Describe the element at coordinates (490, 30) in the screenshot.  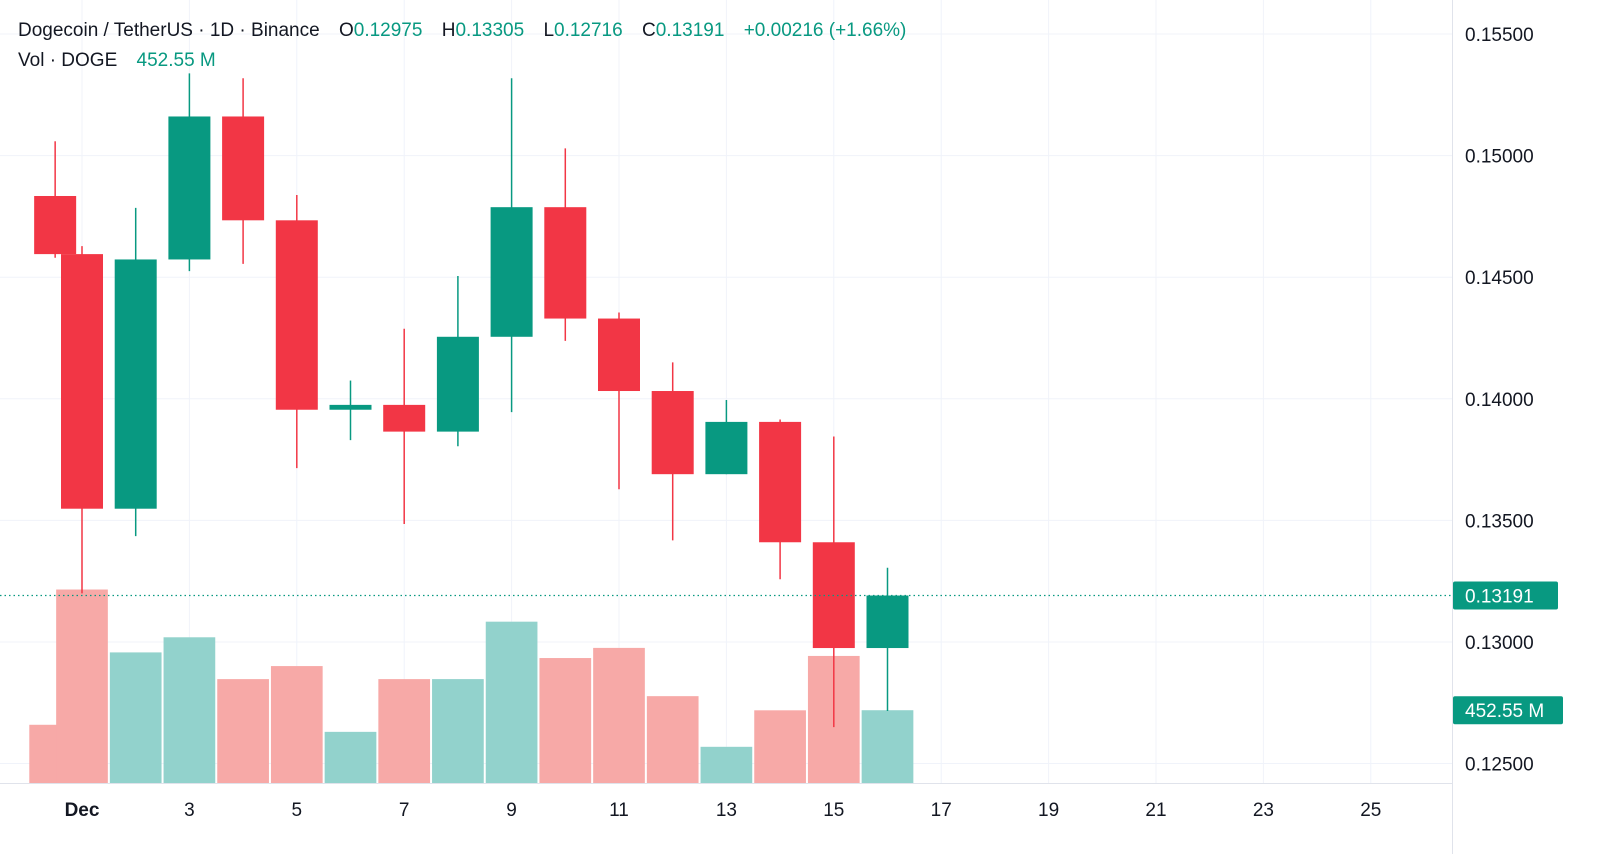
I see `high-value: 0.13305` at that location.